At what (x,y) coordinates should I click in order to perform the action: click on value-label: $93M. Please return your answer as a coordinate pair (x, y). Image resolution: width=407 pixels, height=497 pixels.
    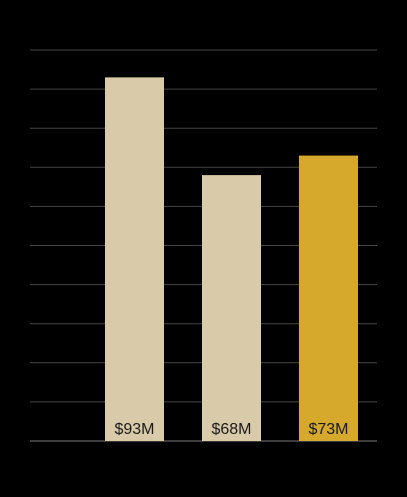
    Looking at the image, I should click on (134, 429).